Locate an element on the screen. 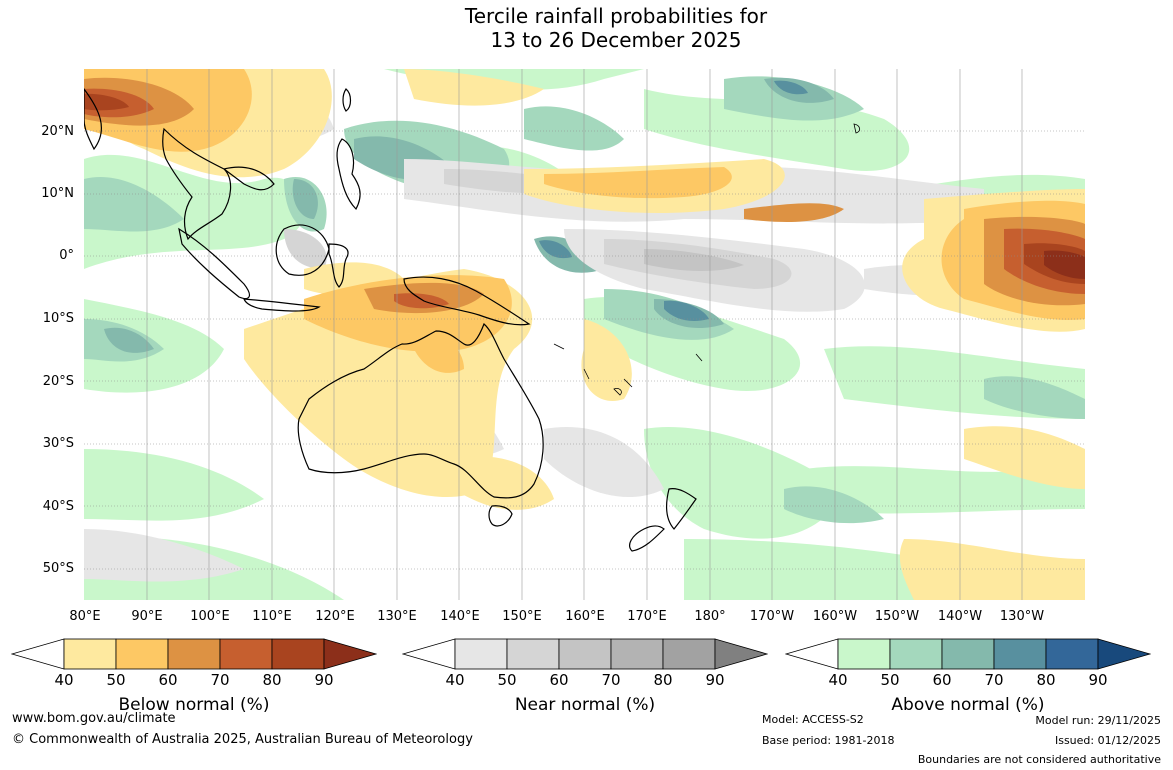 The image size is (1173, 770). lat-label-10s: 10°S is located at coordinates (58, 318).